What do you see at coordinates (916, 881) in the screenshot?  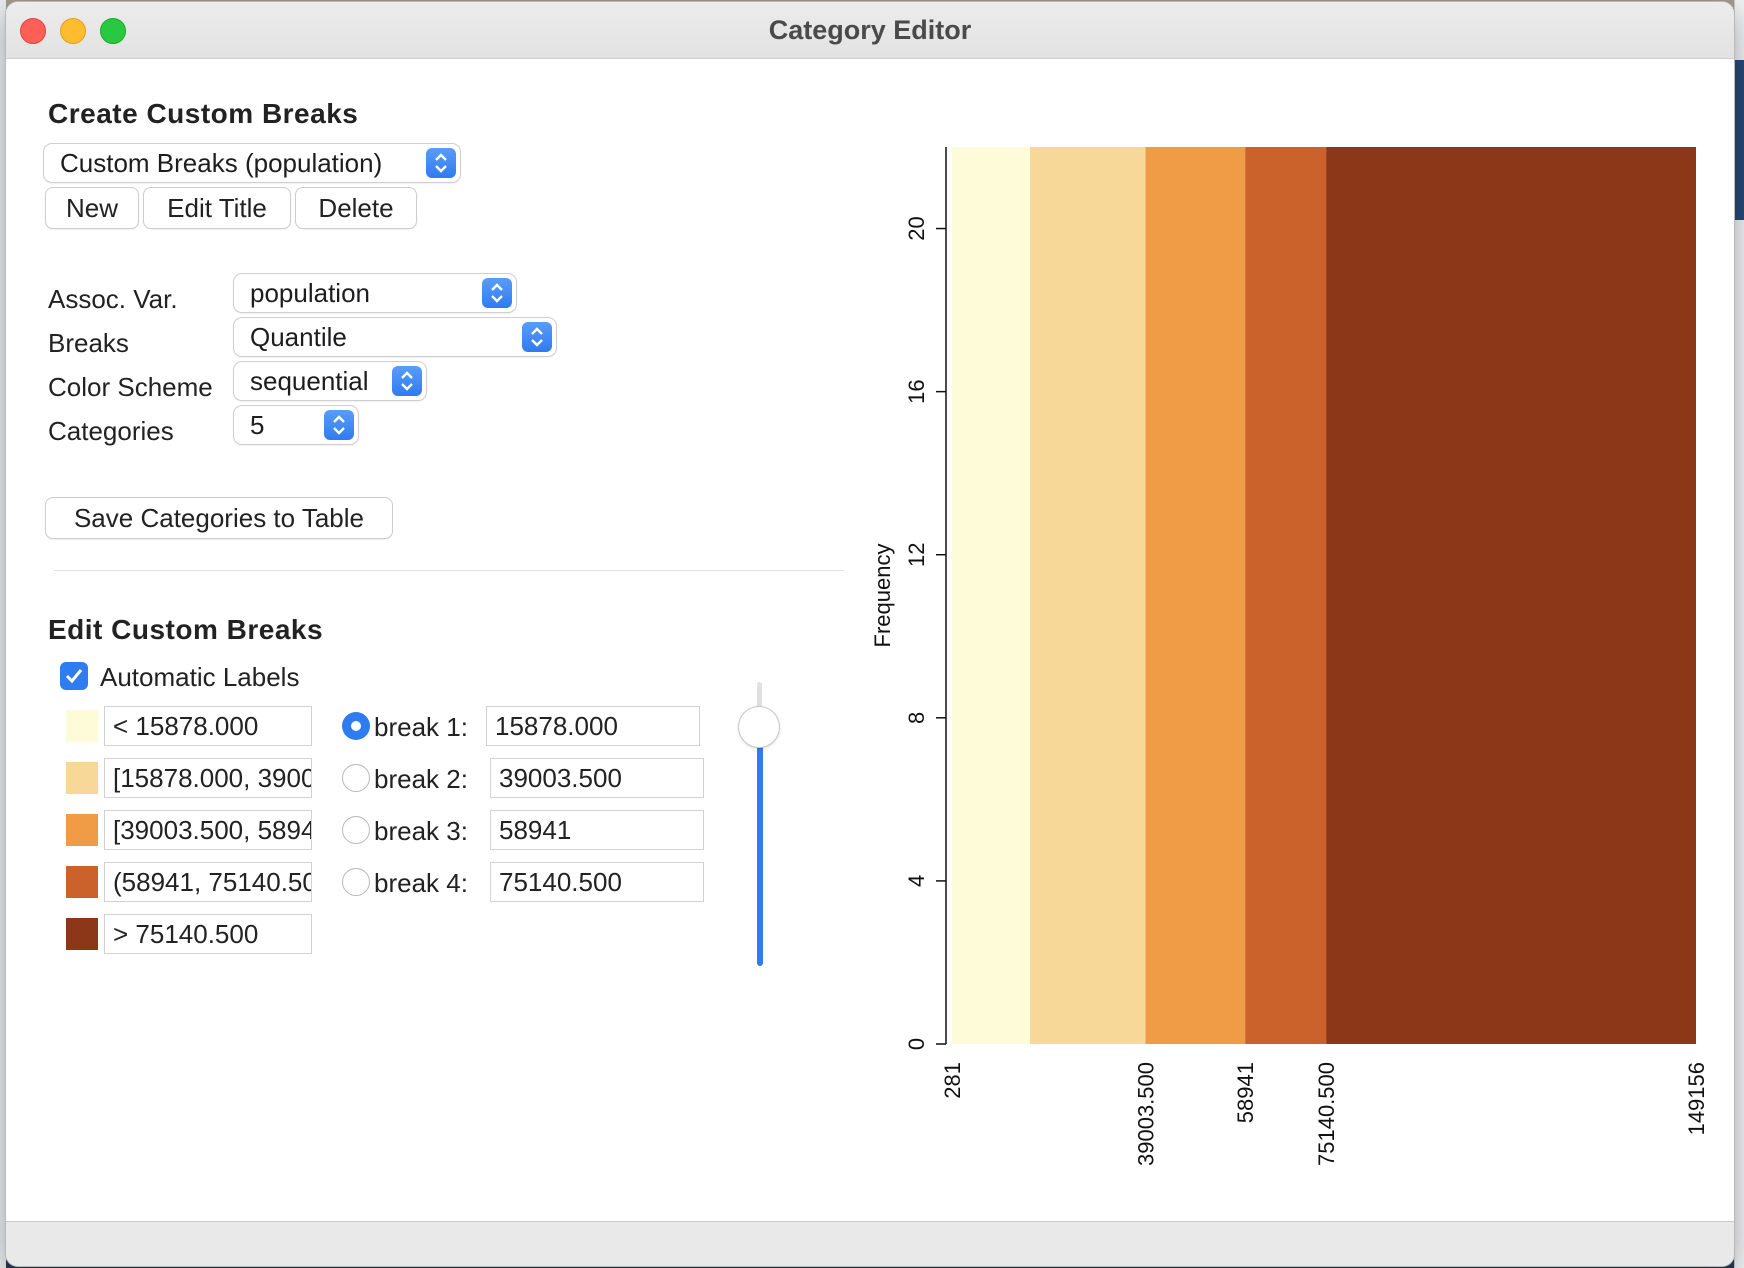 I see `y-tick-label-4: 4` at bounding box center [916, 881].